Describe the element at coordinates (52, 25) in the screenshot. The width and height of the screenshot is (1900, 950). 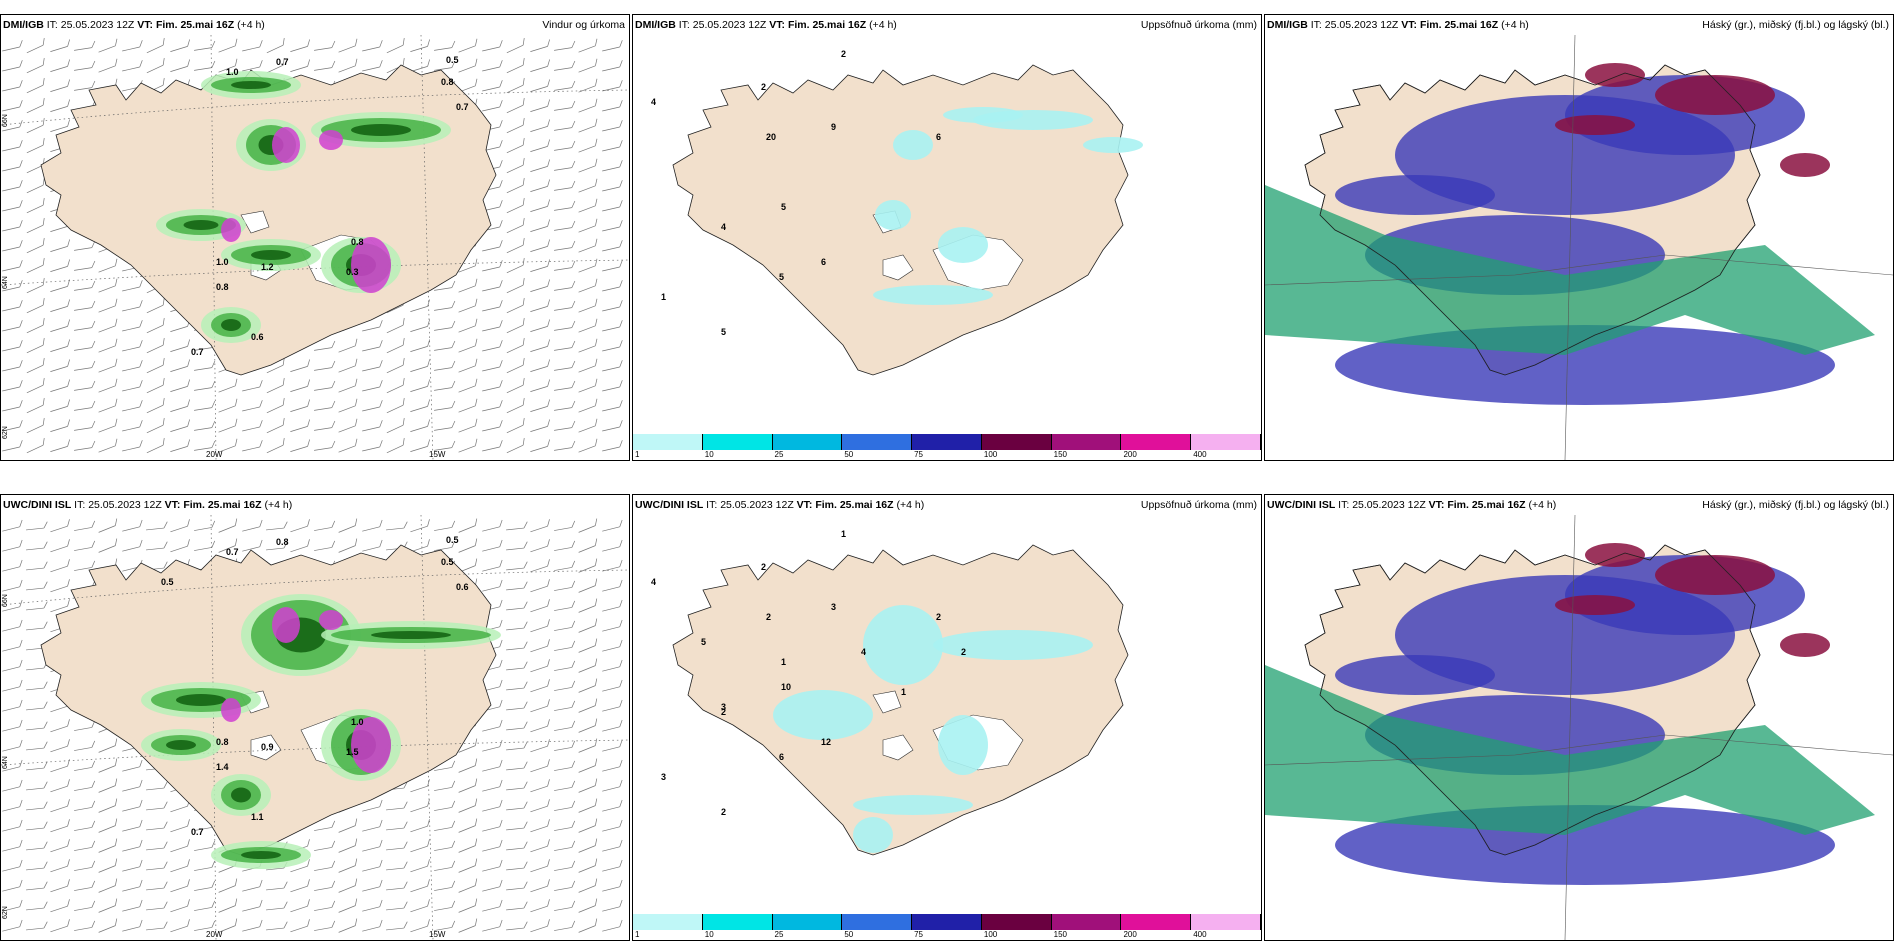
I see `init-label: IT:` at that location.